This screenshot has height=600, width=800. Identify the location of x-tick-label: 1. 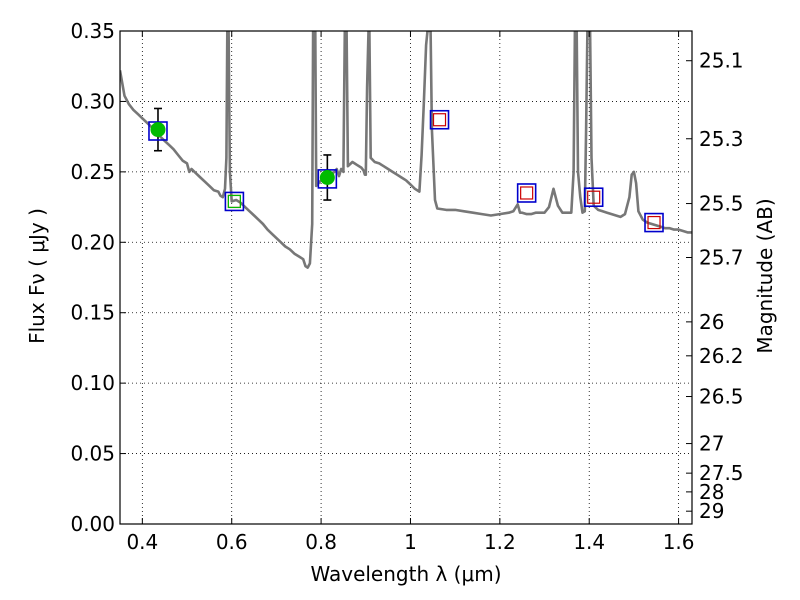
(410, 542).